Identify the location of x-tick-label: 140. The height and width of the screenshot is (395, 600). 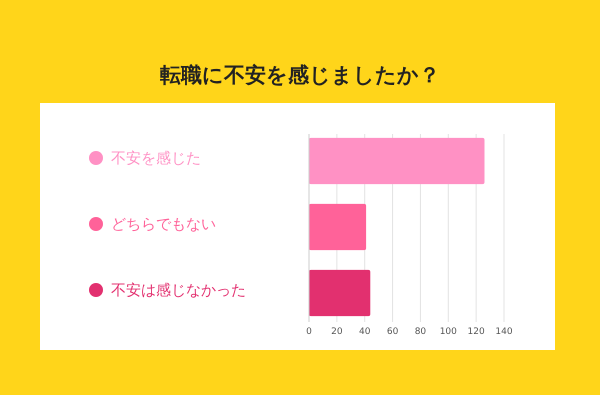
(504, 332).